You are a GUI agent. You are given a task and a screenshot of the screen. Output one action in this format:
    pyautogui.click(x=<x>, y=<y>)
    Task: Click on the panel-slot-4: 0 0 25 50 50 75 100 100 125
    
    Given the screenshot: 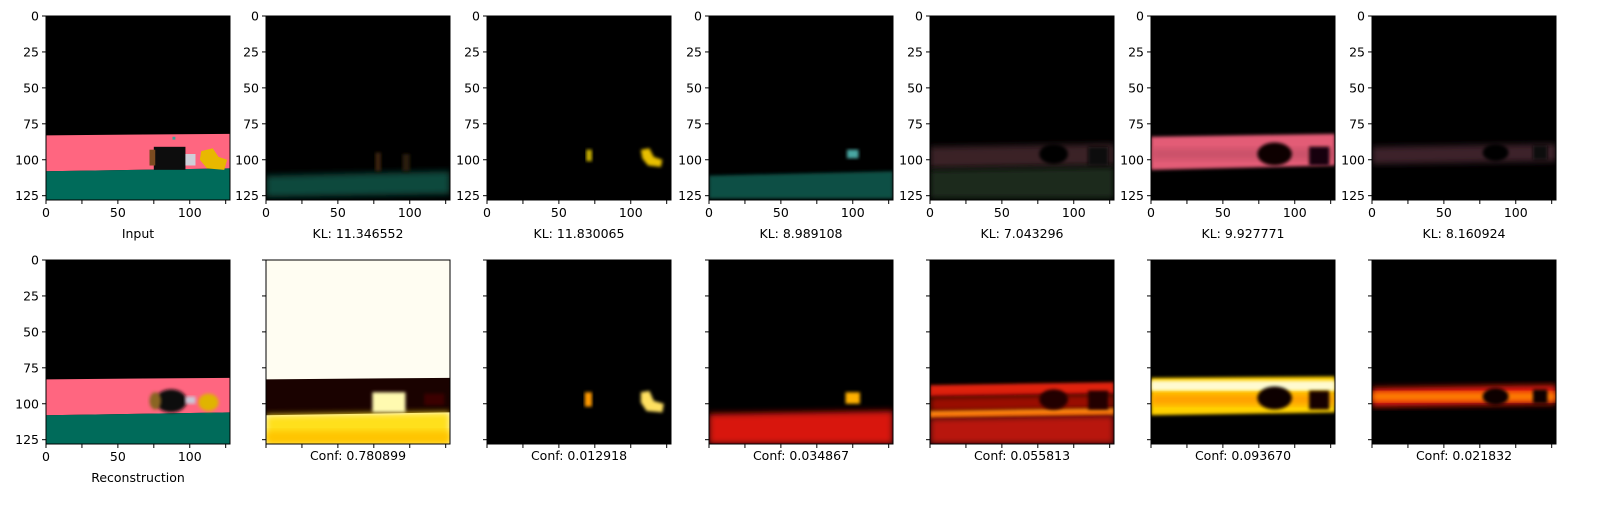 What is the action you would take?
    pyautogui.click(x=1007, y=114)
    